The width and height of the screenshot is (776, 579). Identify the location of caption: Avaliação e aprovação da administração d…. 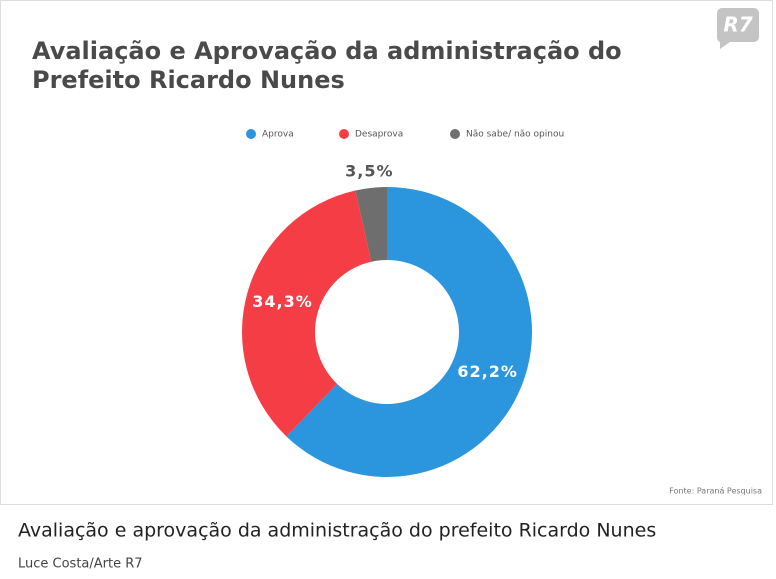
(337, 531).